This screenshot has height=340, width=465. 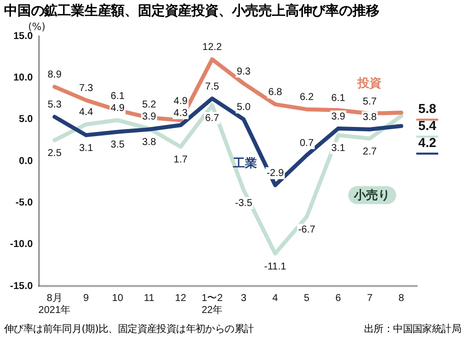 I want to click on data-label: 4.4, so click(x=86, y=112).